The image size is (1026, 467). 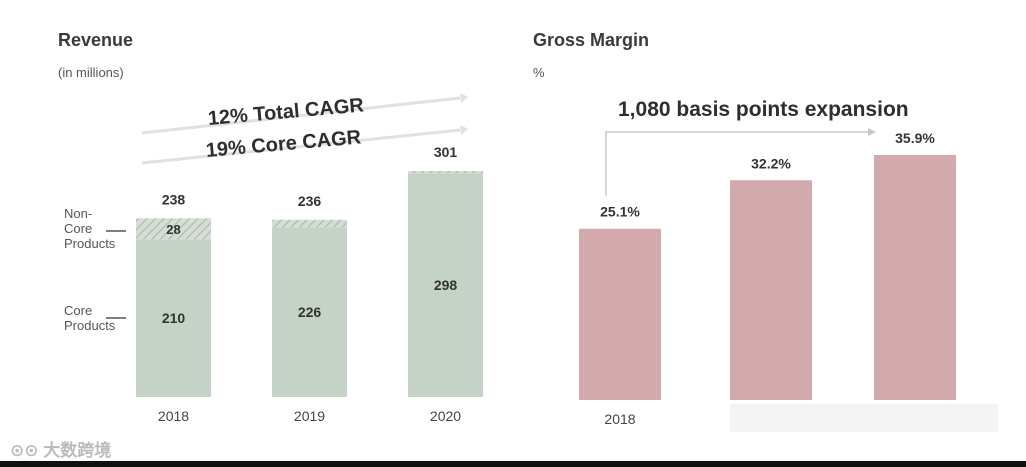 I want to click on bps-expansion-label: 1,080 basis points expansion, so click(x=763, y=109).